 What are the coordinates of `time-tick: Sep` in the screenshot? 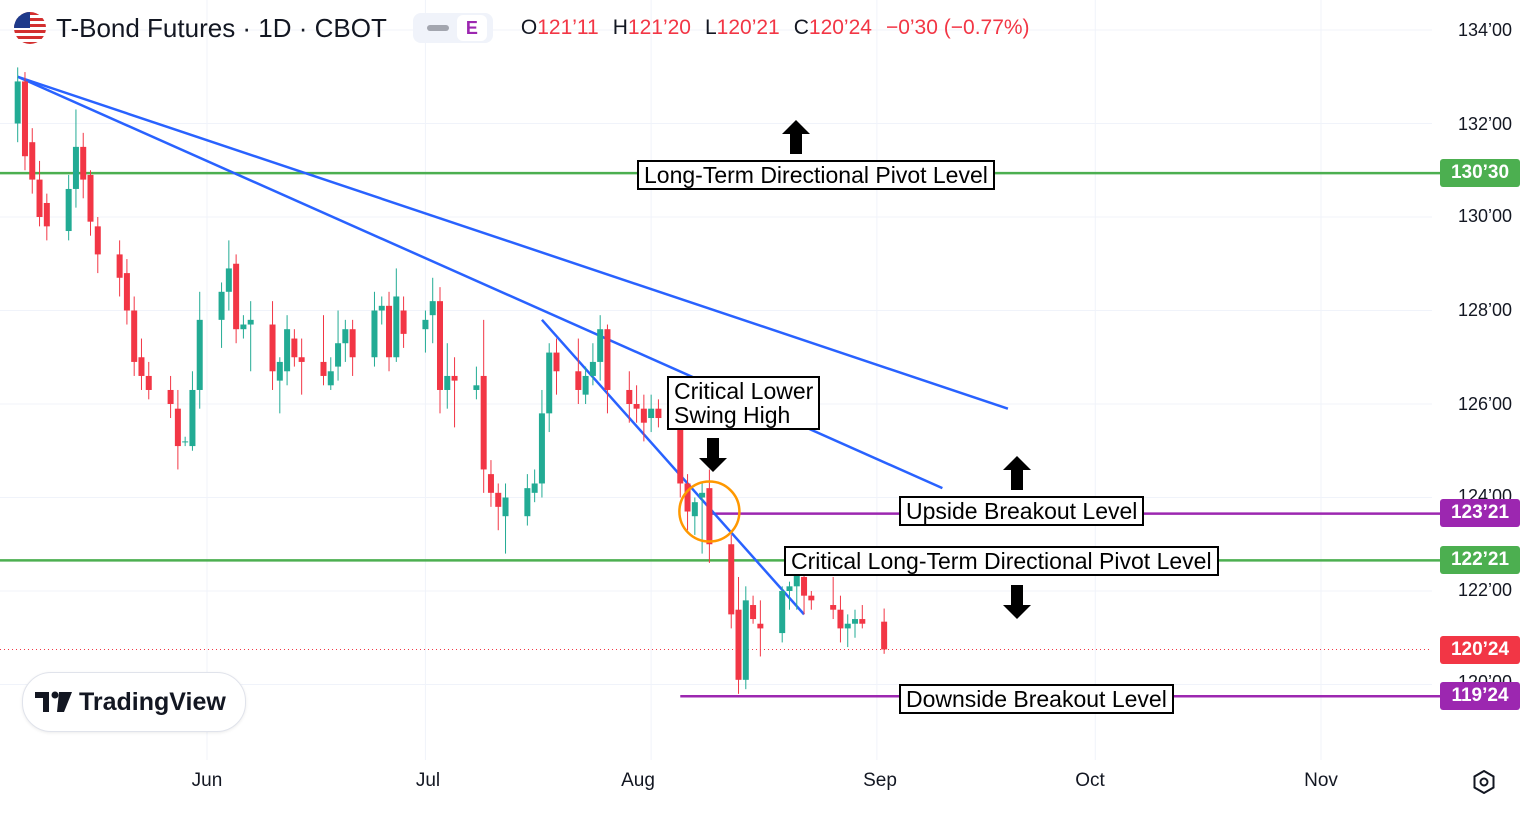 It's located at (880, 780).